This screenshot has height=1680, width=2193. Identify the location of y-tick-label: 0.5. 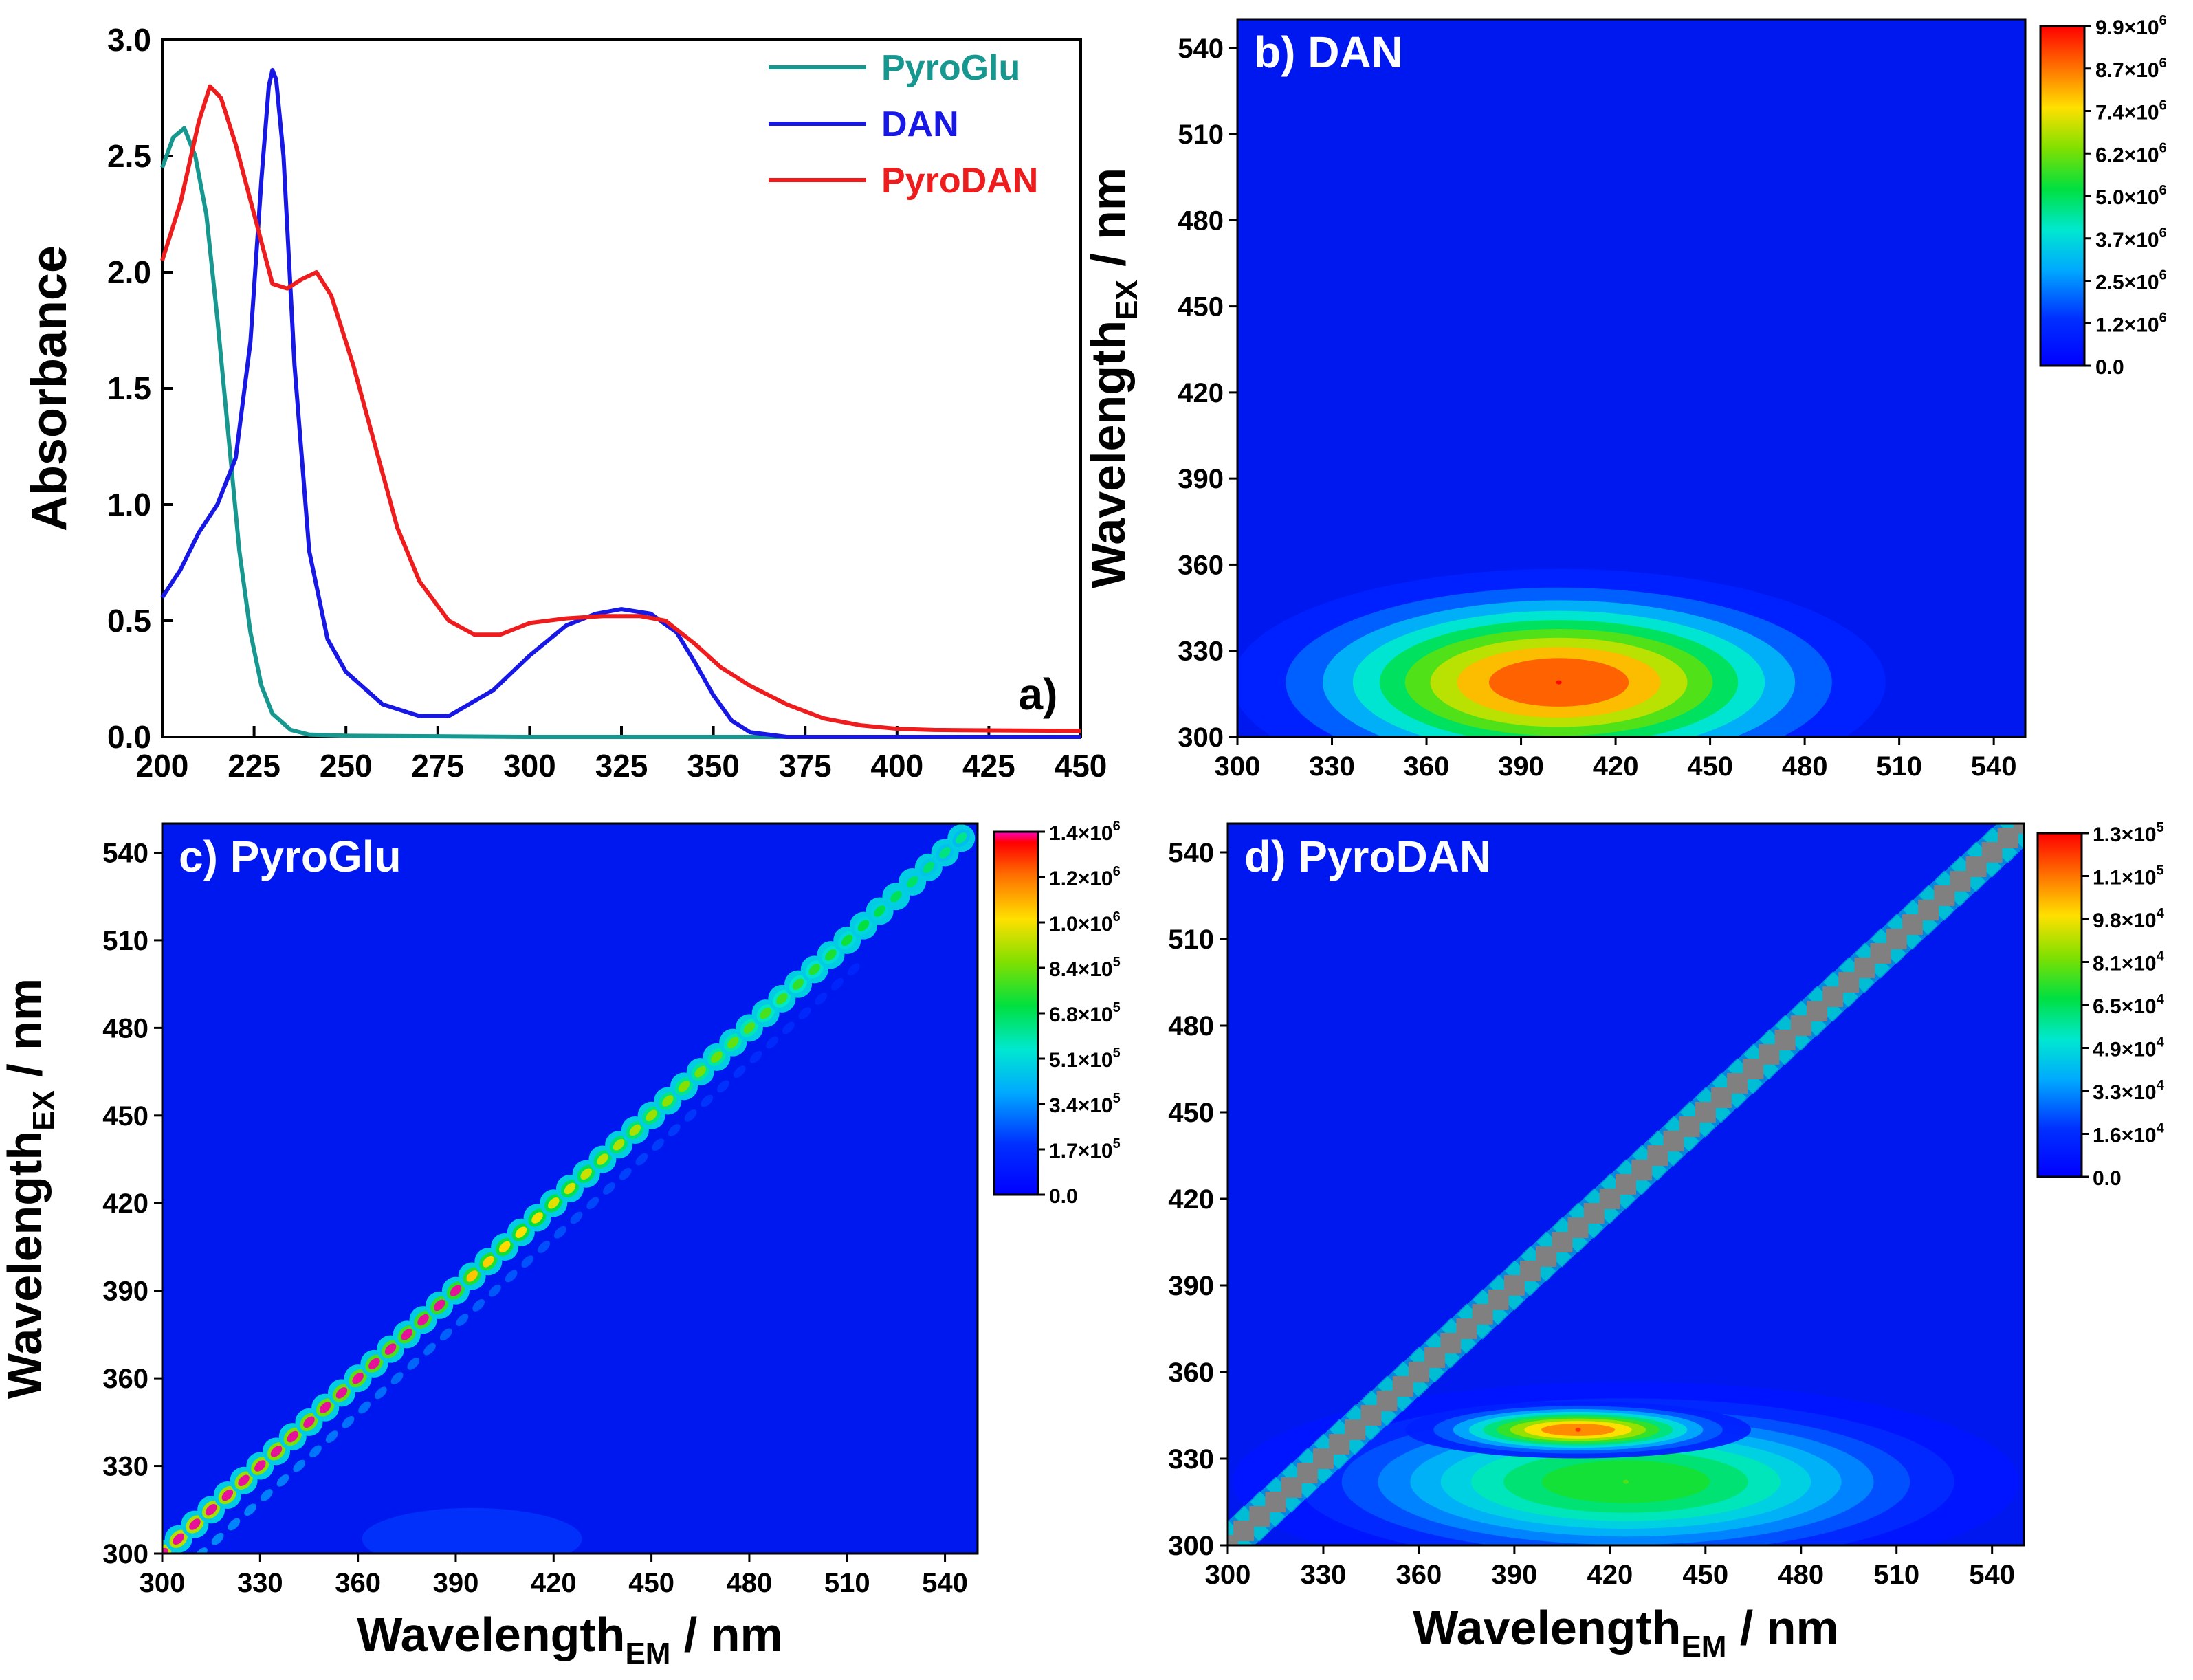
(129, 621).